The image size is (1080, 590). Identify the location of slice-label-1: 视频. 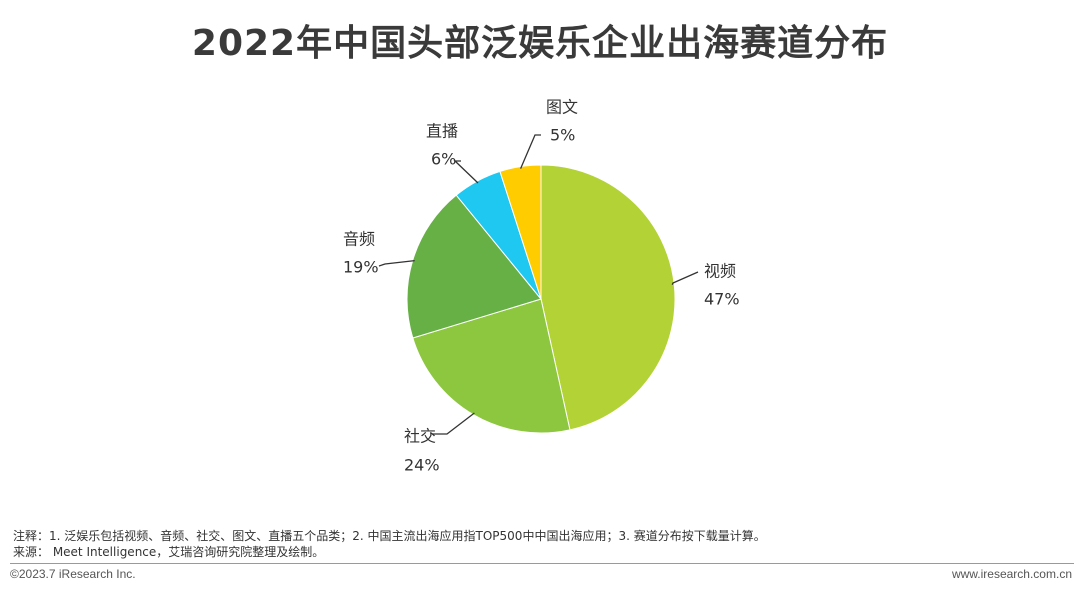
(720, 271).